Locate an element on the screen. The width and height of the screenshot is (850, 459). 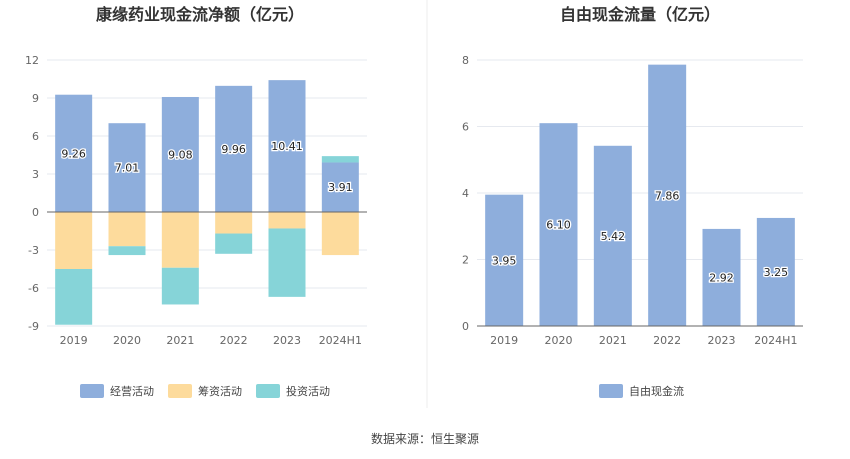
source-note: 数据来源：恒生聚源 is located at coordinates (425, 438).